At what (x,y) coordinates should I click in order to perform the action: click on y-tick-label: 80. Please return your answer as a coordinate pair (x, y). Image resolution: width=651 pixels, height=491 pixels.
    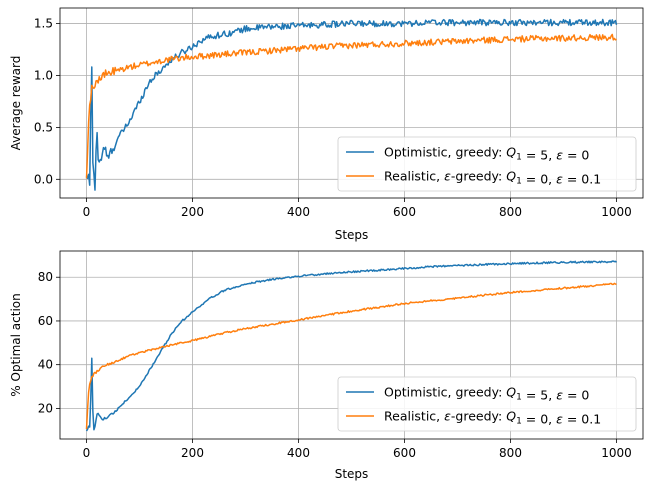
    Looking at the image, I should click on (45, 277).